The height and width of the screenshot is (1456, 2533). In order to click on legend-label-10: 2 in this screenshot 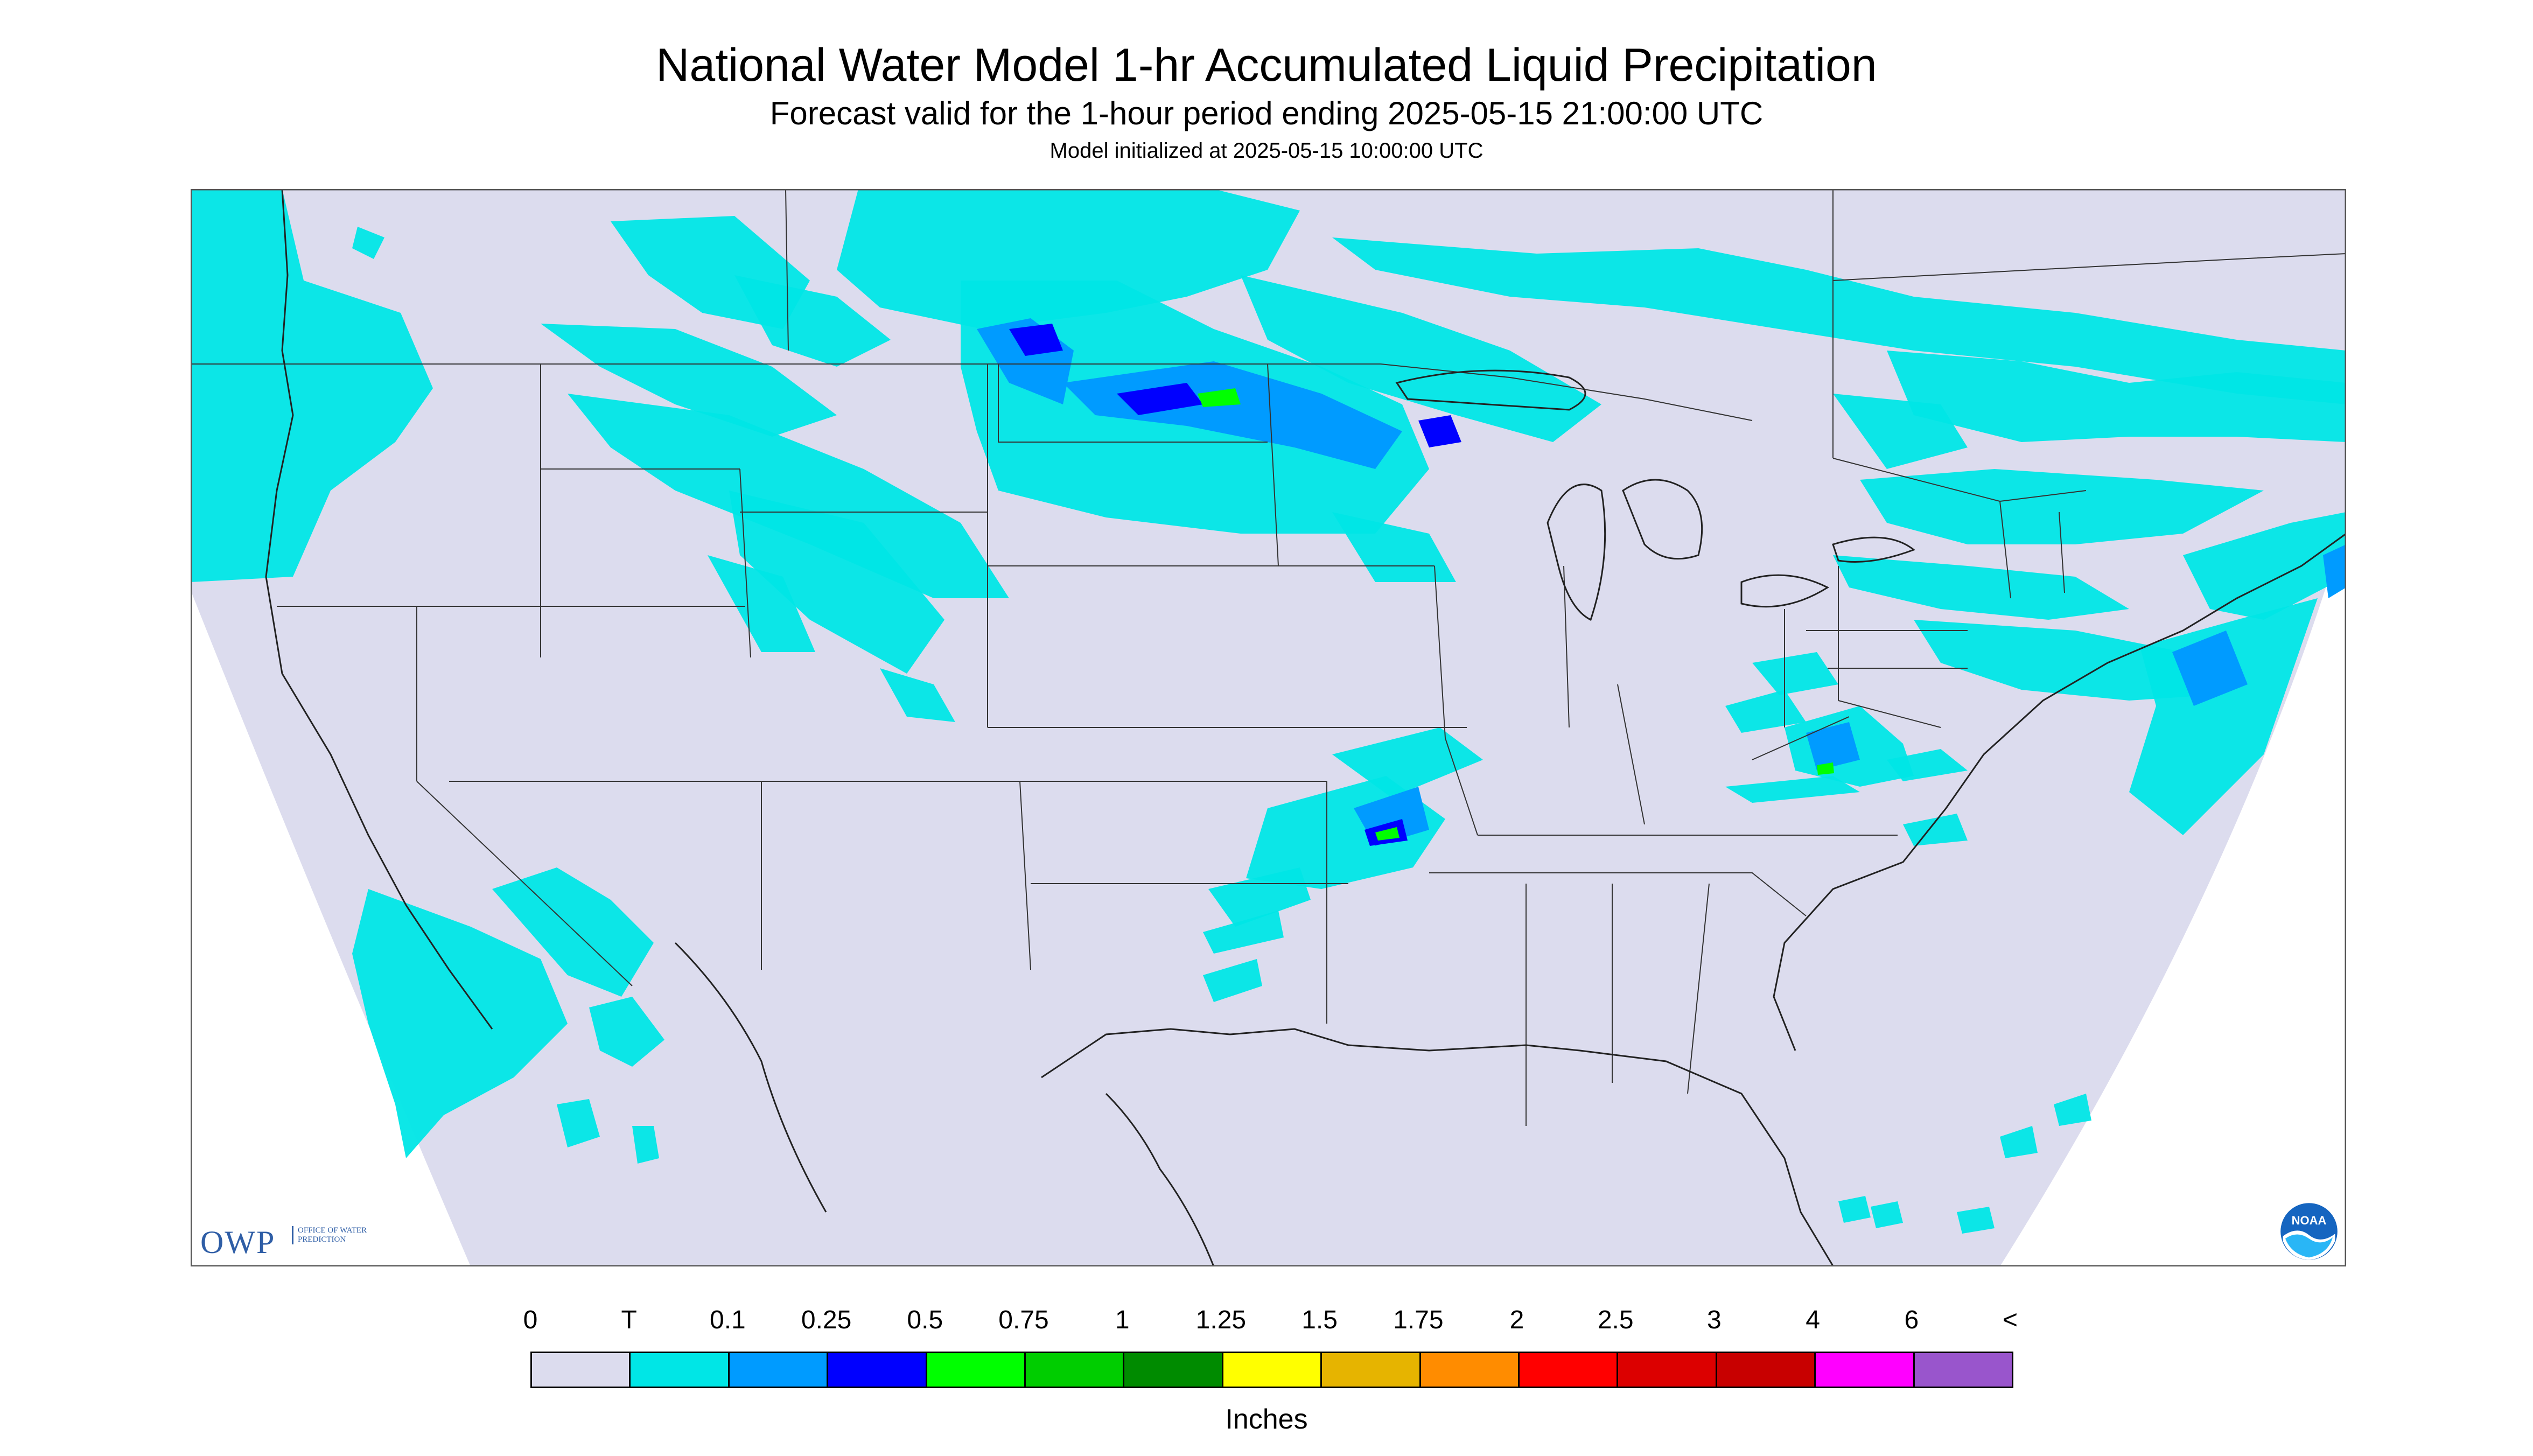, I will do `click(1517, 1320)`.